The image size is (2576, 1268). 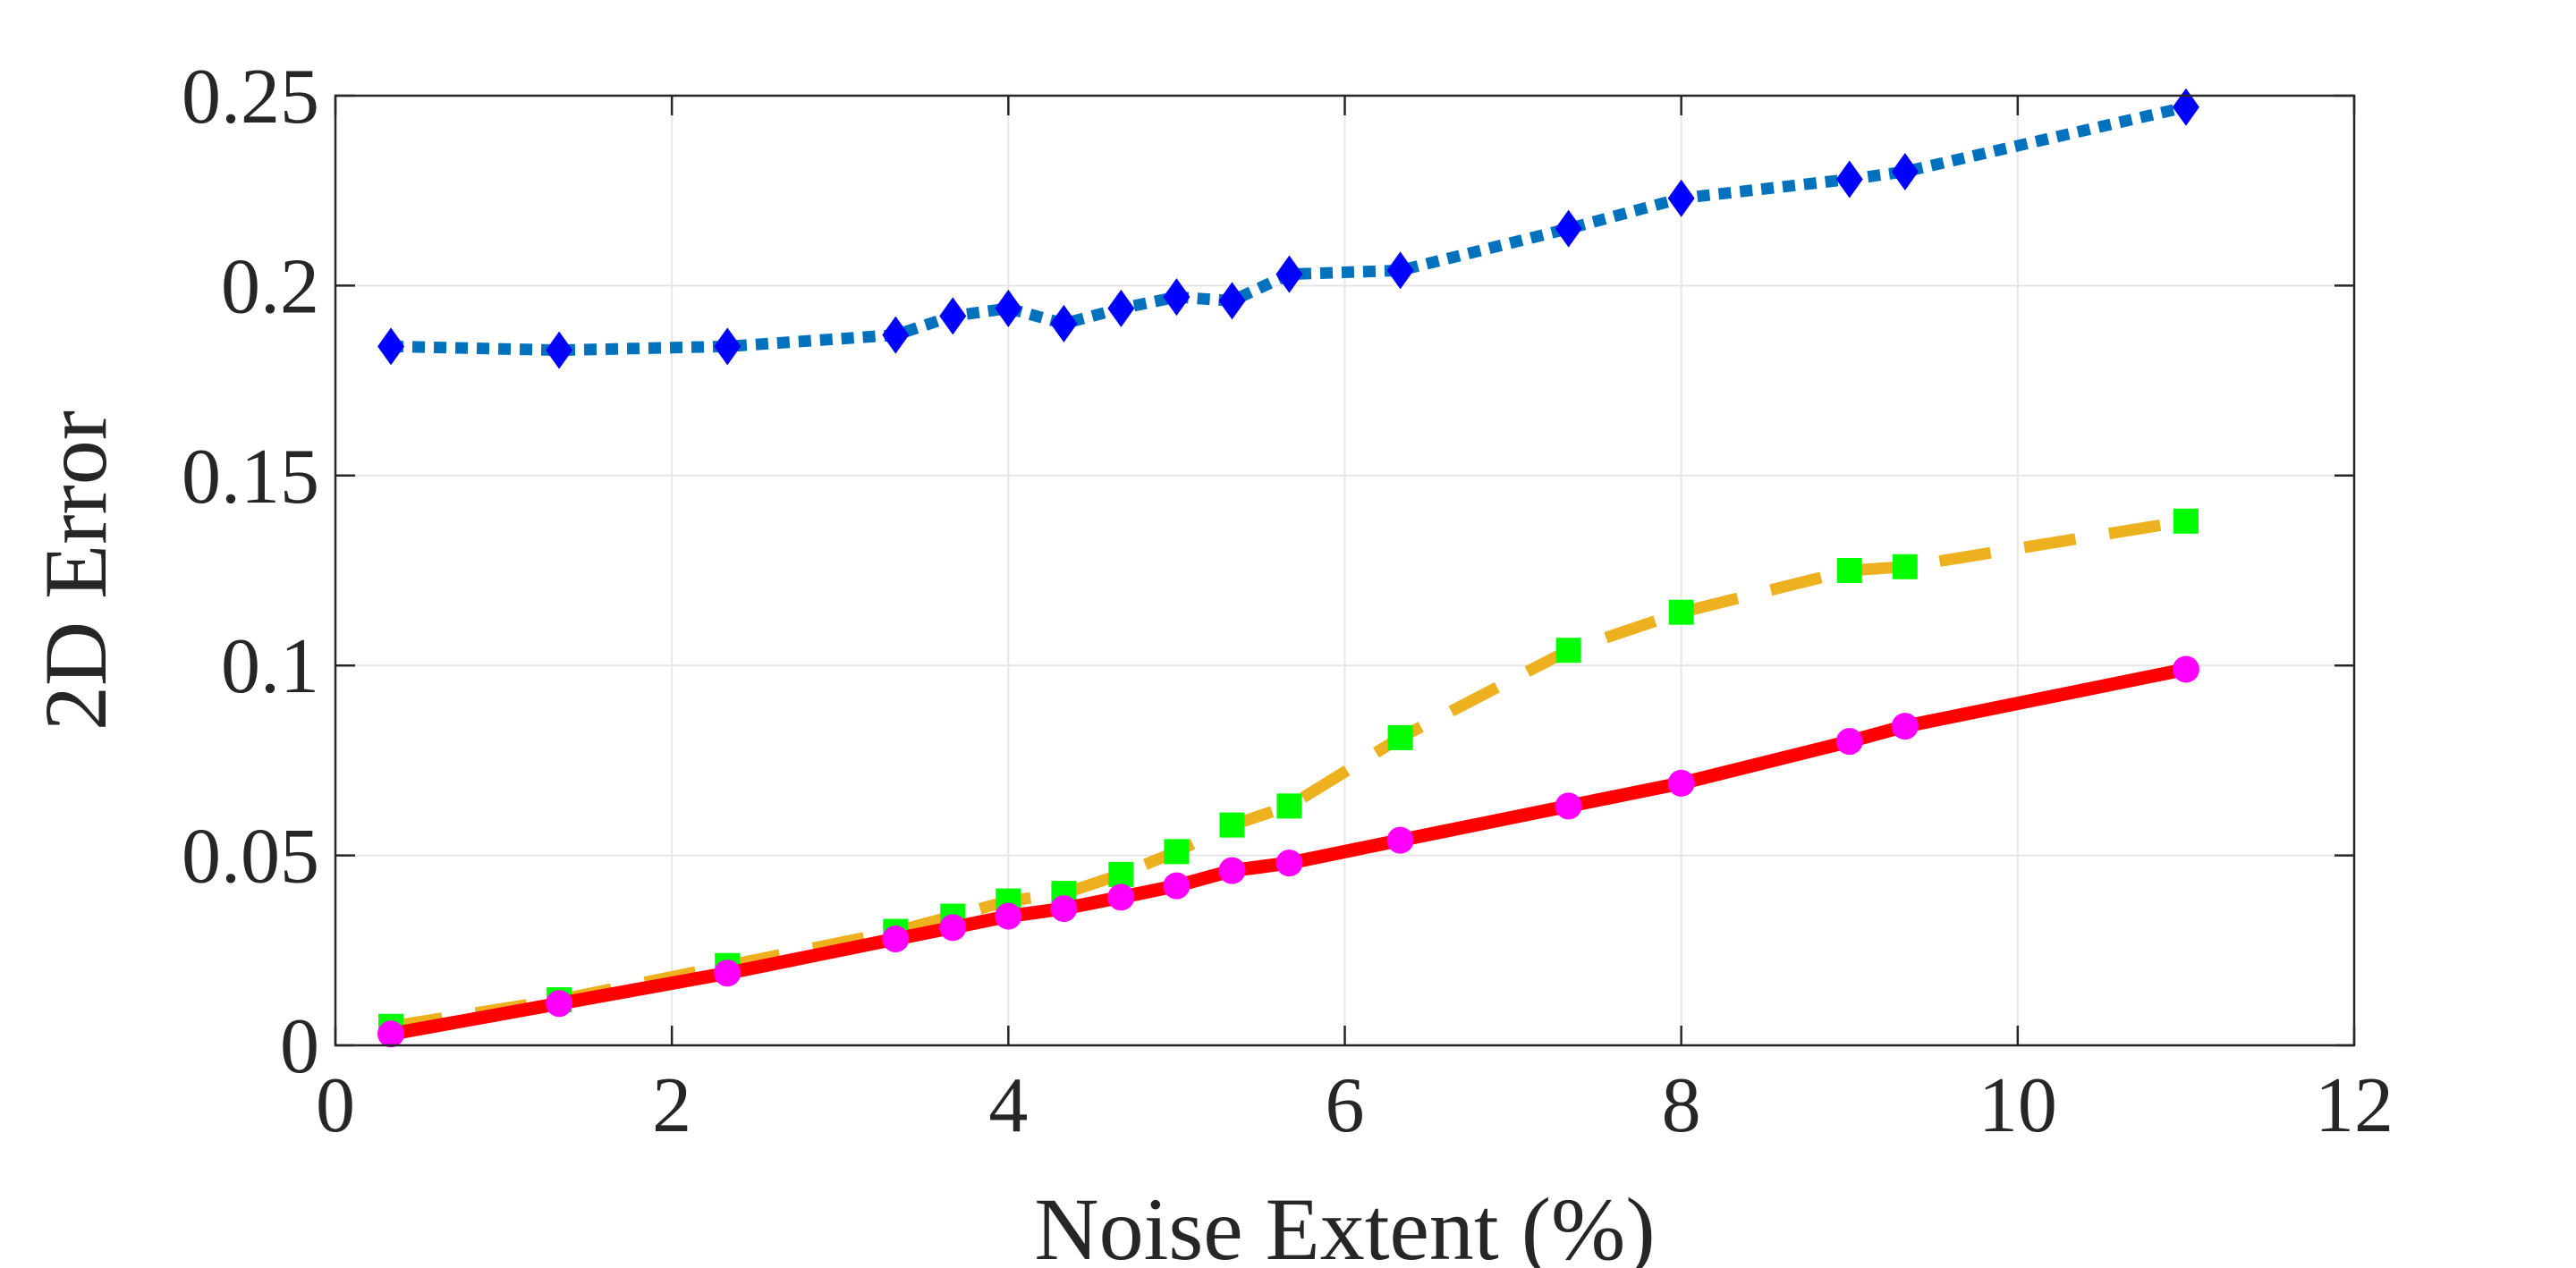 What do you see at coordinates (671, 1105) in the screenshot?
I see `x-tick-label: 2` at bounding box center [671, 1105].